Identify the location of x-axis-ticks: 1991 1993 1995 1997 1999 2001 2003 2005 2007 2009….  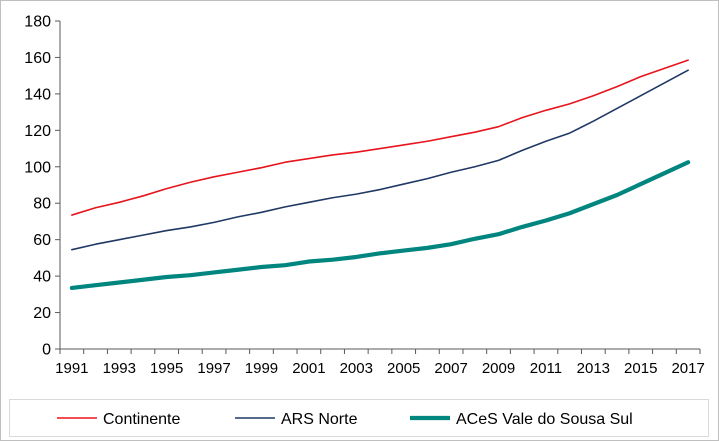
(380, 363).